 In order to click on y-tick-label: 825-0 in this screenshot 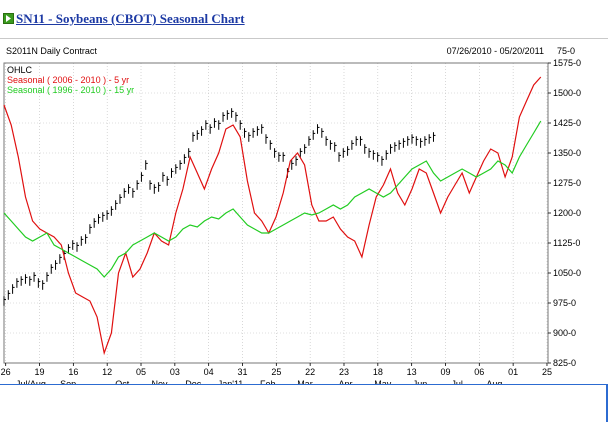, I will do `click(564, 363)`.